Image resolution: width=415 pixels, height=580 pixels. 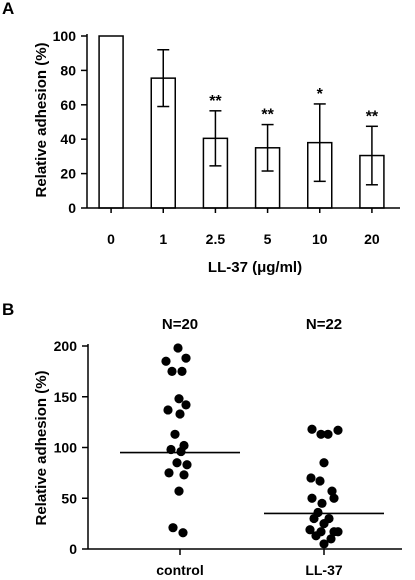 What do you see at coordinates (72, 208) in the screenshot?
I see `panel-a-y-tick-label: 0` at bounding box center [72, 208].